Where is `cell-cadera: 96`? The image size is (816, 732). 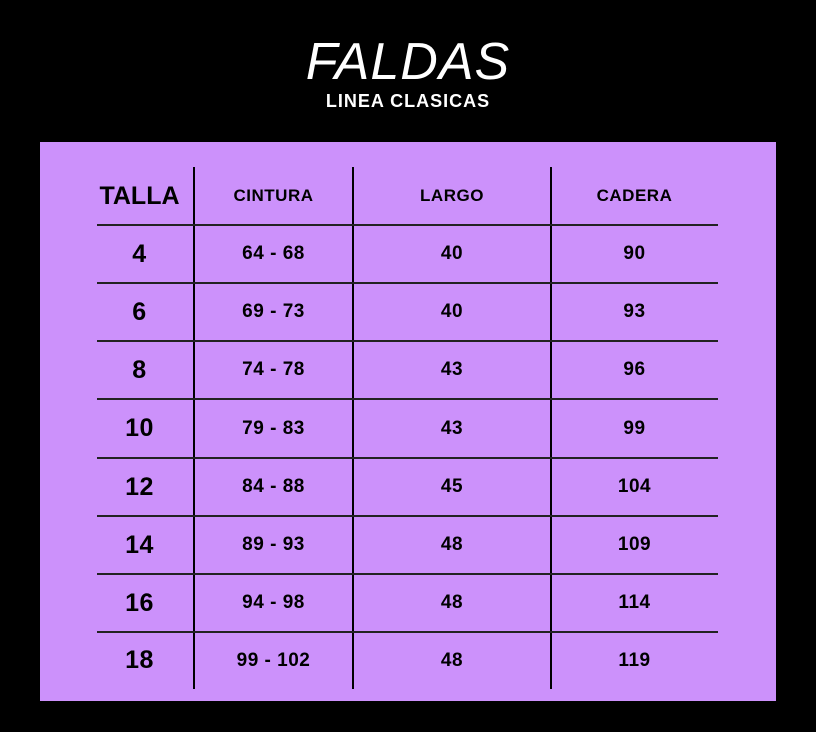
cell-cadera: 96 is located at coordinates (634, 369).